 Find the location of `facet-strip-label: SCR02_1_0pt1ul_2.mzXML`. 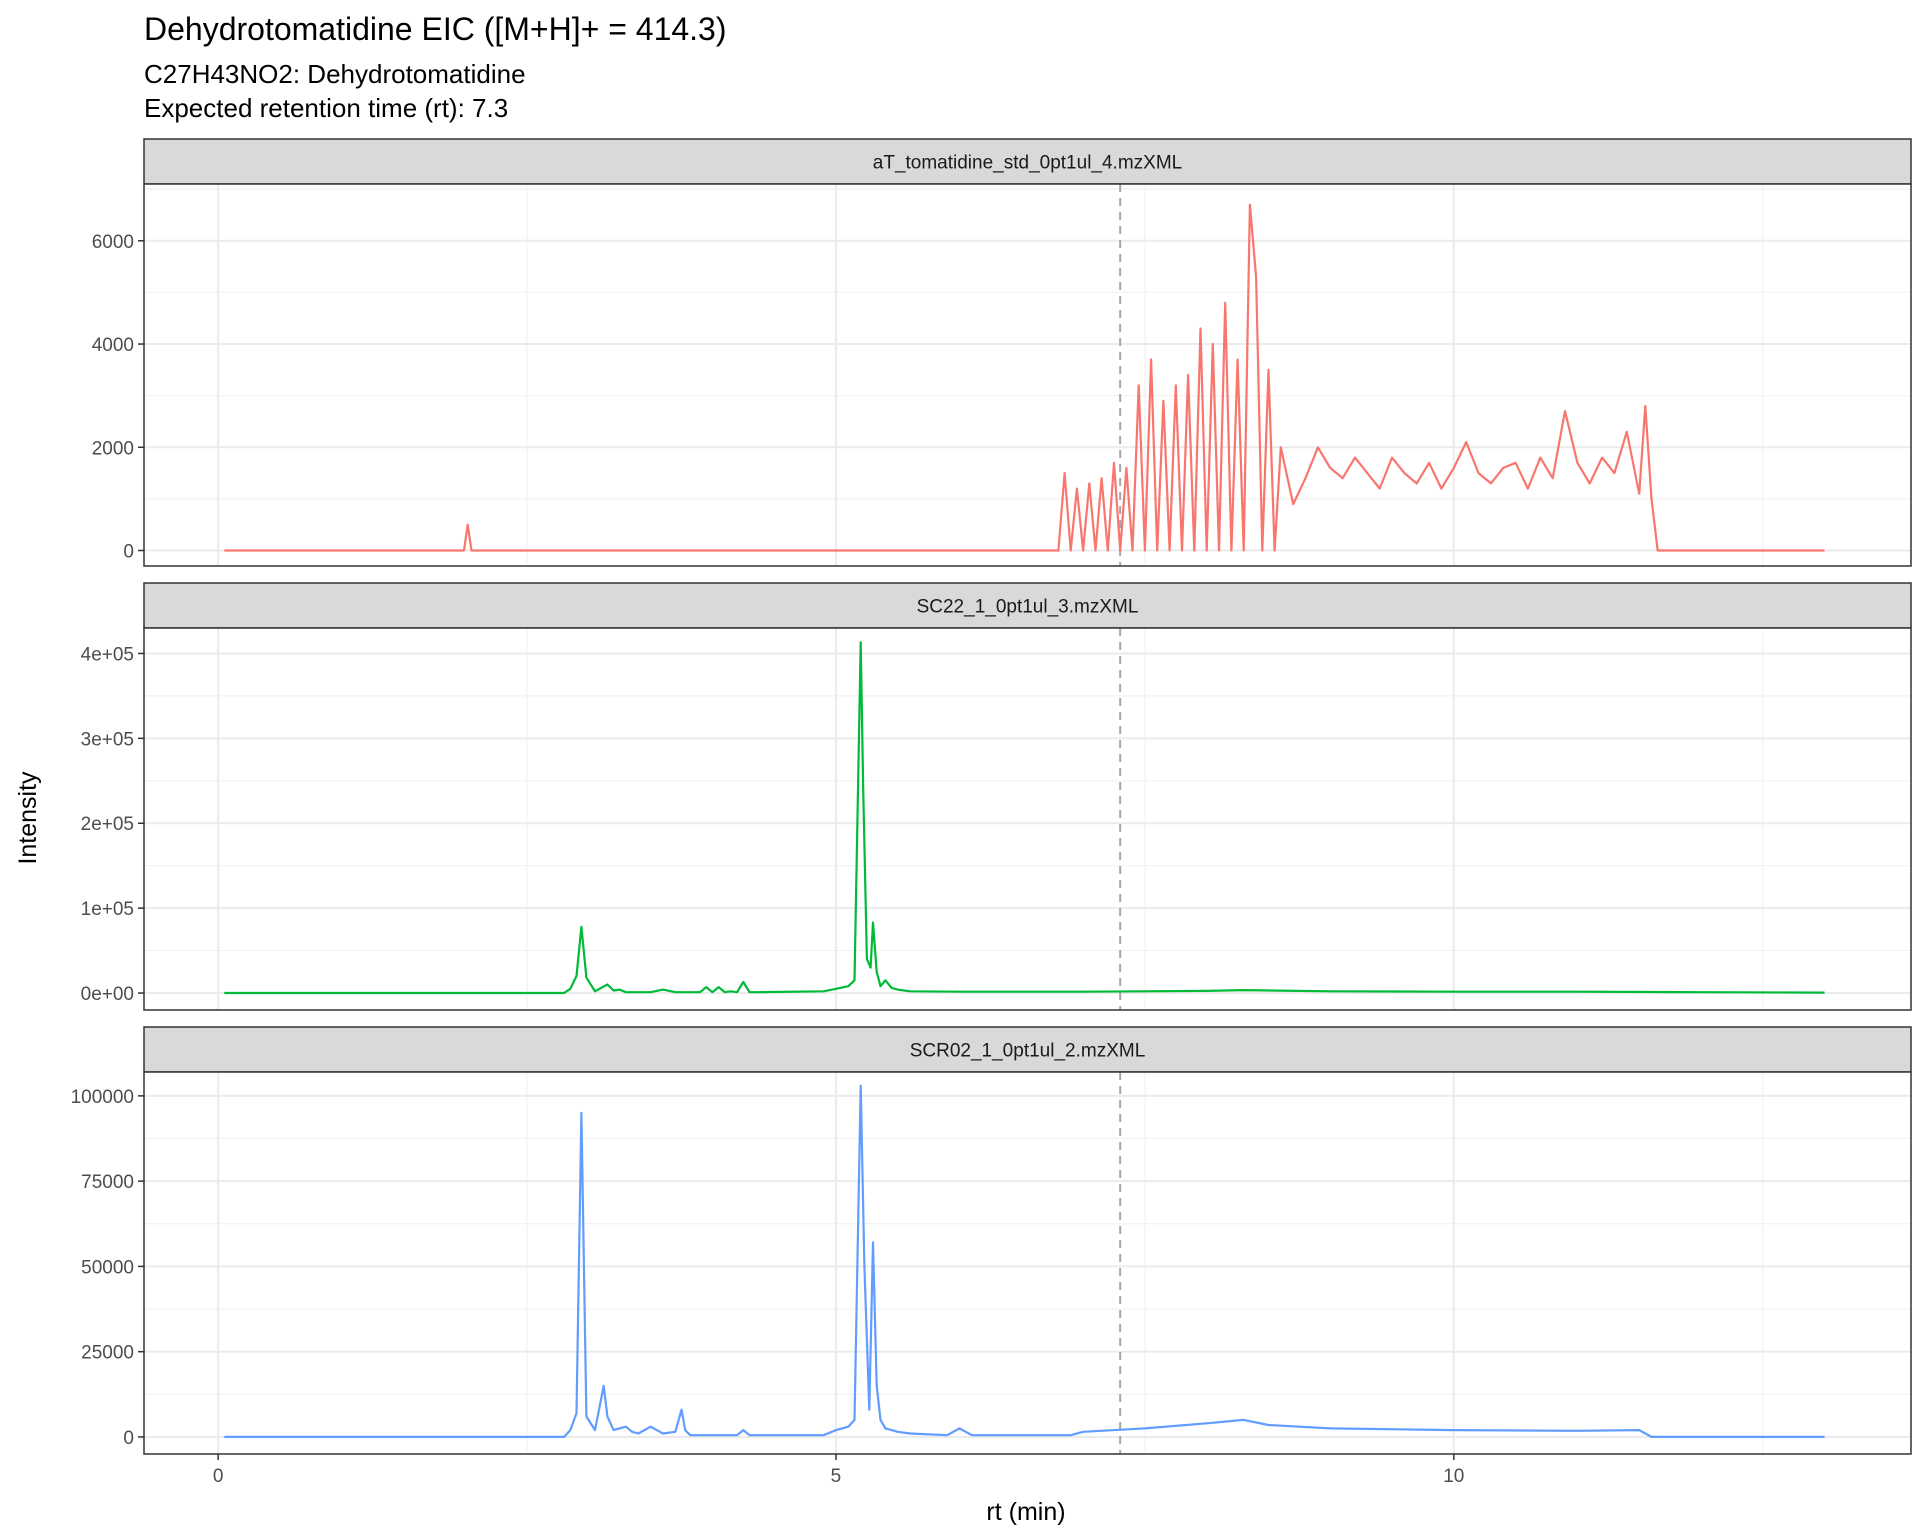

facet-strip-label: SCR02_1_0pt1ul_2.mzXML is located at coordinates (1028, 1051).